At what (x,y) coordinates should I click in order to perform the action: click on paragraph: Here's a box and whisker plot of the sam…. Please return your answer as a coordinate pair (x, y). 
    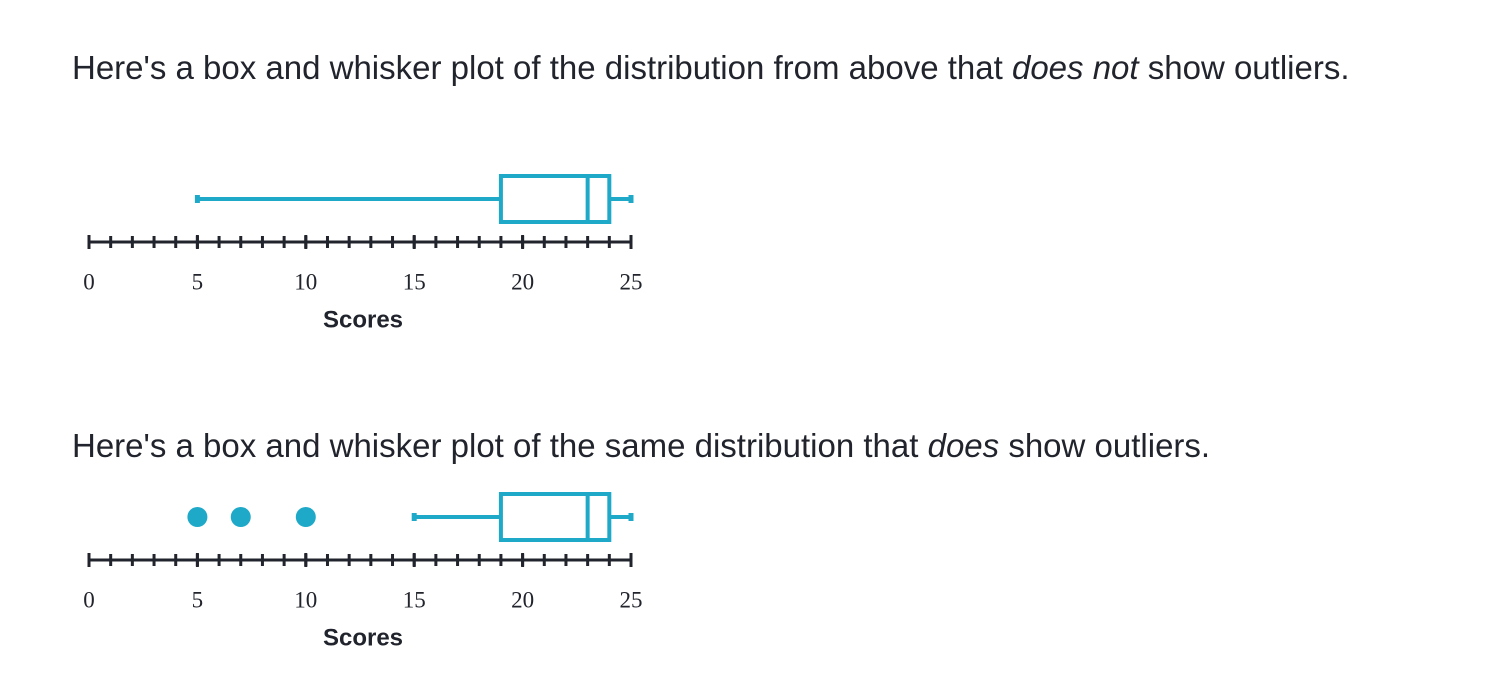
    Looking at the image, I should click on (772, 446).